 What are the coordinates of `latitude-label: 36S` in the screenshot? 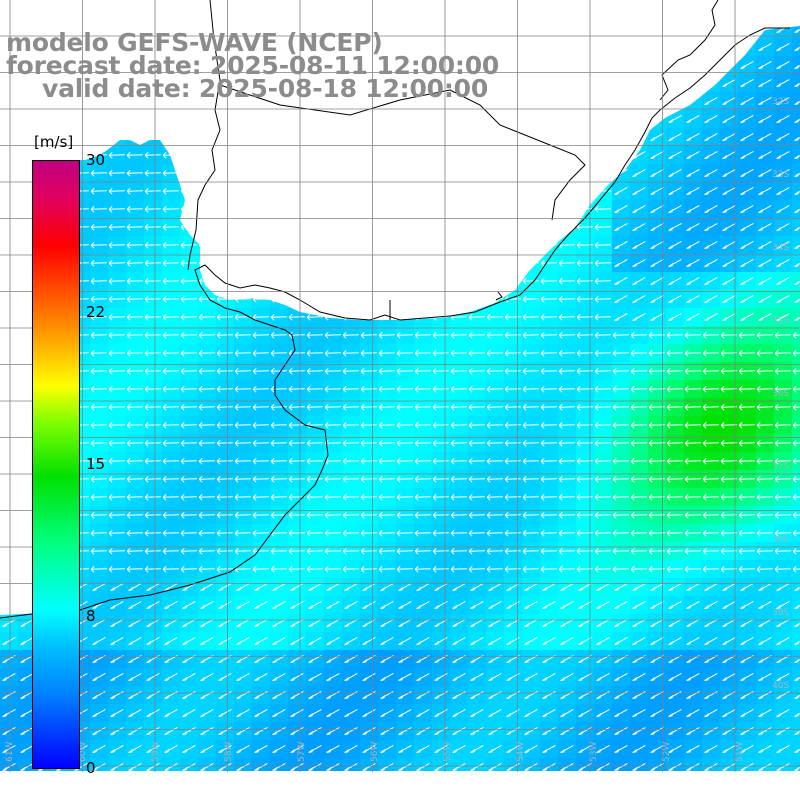 It's located at (780, 394).